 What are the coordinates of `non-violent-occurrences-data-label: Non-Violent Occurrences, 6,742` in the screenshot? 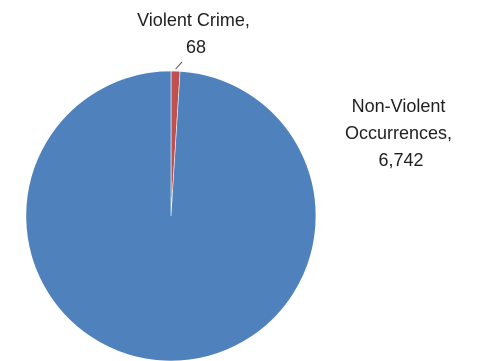 It's located at (401, 133).